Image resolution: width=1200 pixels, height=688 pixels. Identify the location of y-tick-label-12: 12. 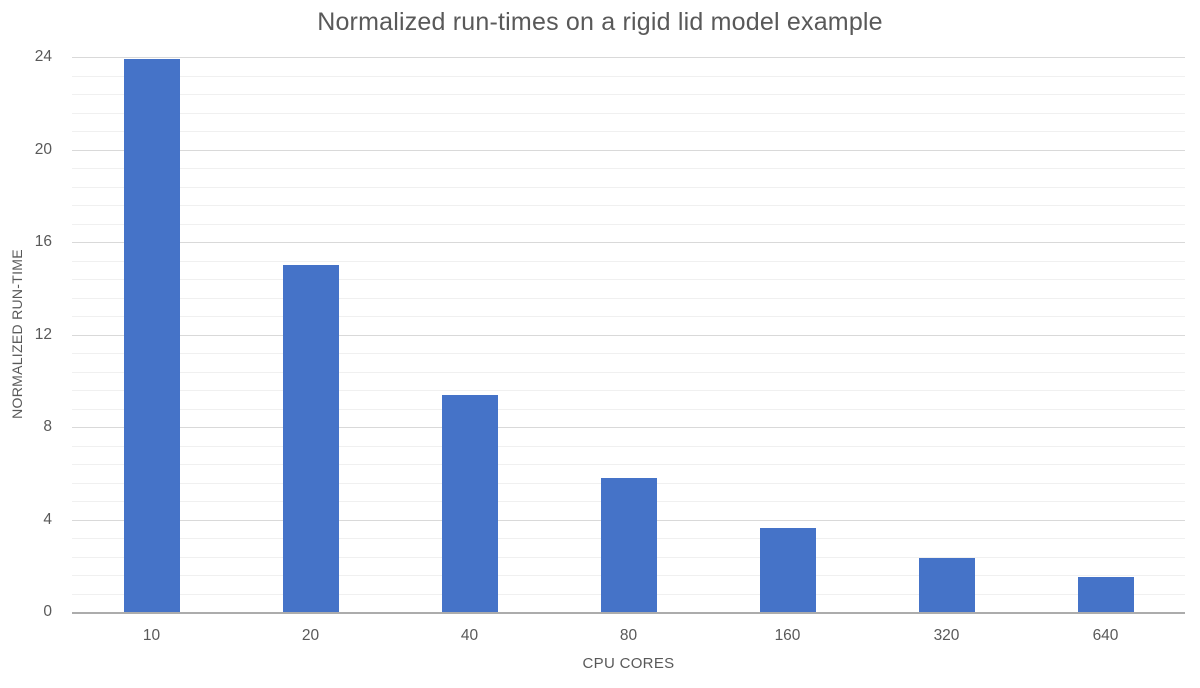
(43, 334).